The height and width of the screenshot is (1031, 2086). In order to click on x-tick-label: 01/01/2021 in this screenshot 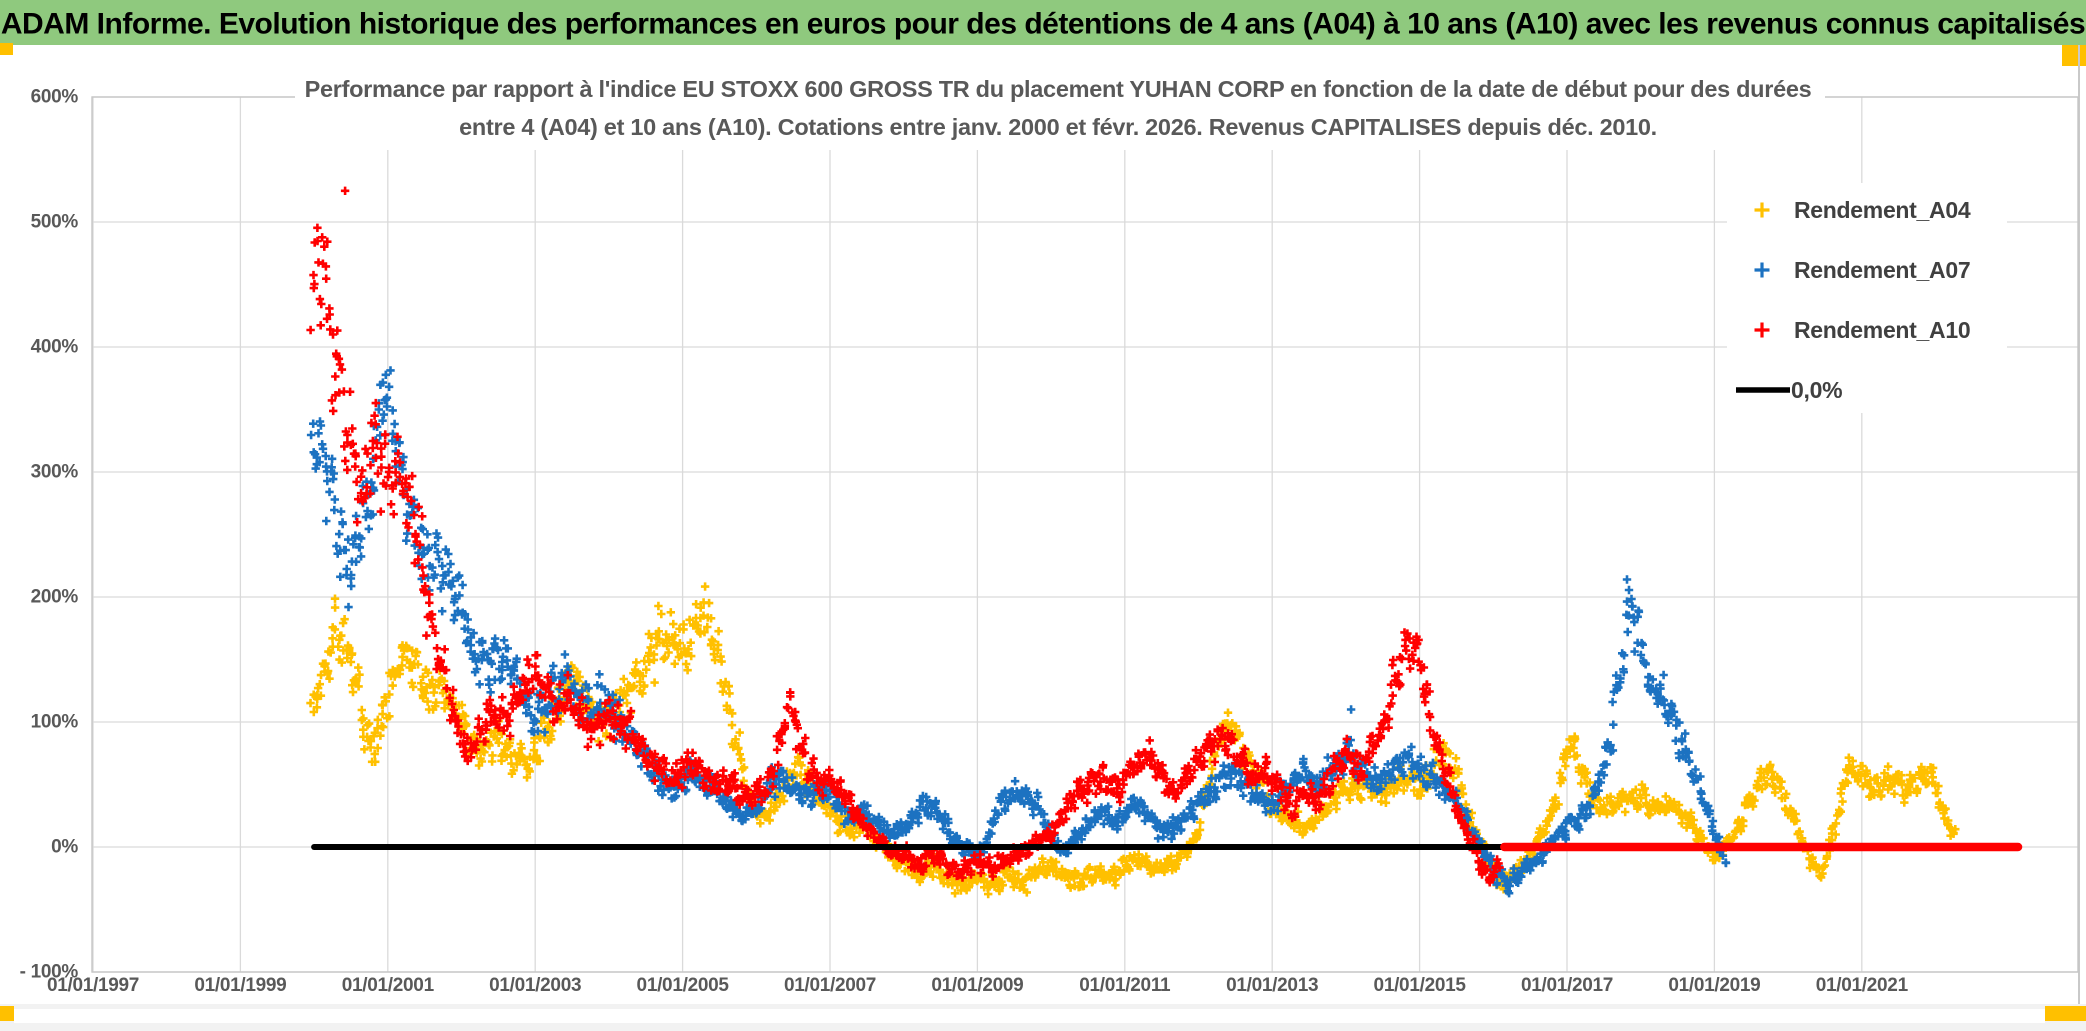, I will do `click(1862, 985)`.